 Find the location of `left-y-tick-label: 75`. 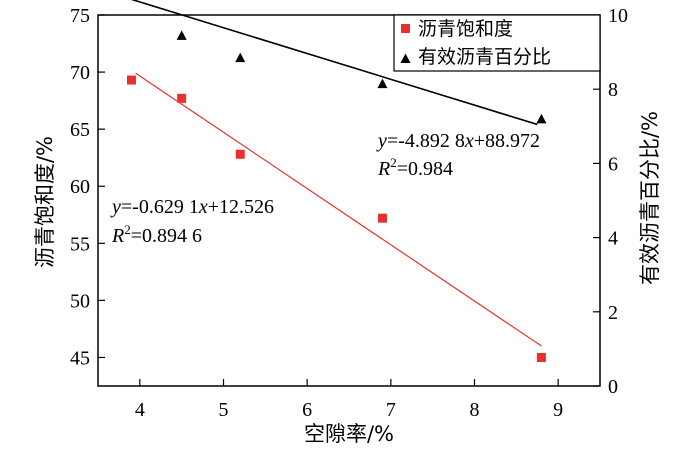

left-y-tick-label: 75 is located at coordinates (80, 16).